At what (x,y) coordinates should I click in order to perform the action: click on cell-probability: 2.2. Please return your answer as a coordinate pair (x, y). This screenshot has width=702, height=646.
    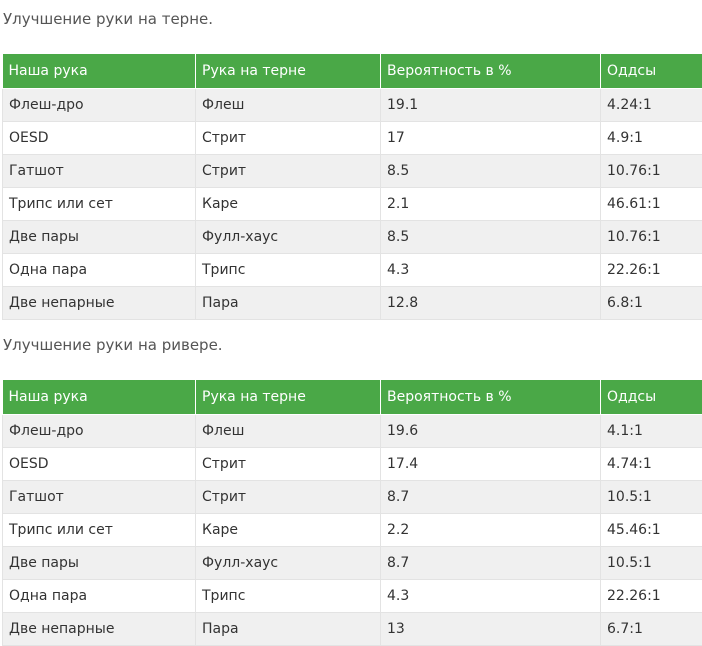
    Looking at the image, I should click on (491, 530).